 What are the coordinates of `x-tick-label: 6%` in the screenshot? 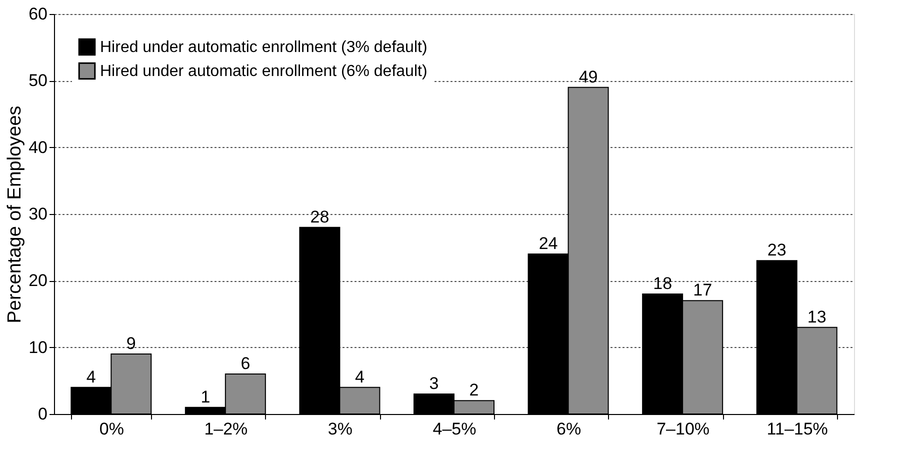 It's located at (569, 429).